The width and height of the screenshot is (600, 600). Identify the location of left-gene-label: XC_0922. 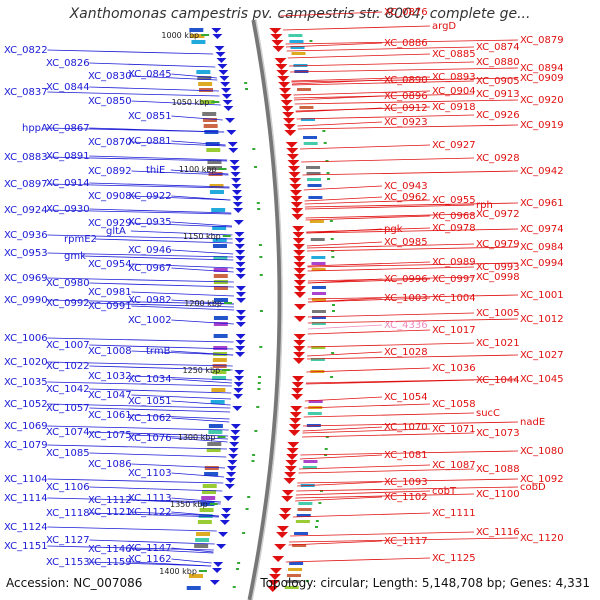
(150, 196).